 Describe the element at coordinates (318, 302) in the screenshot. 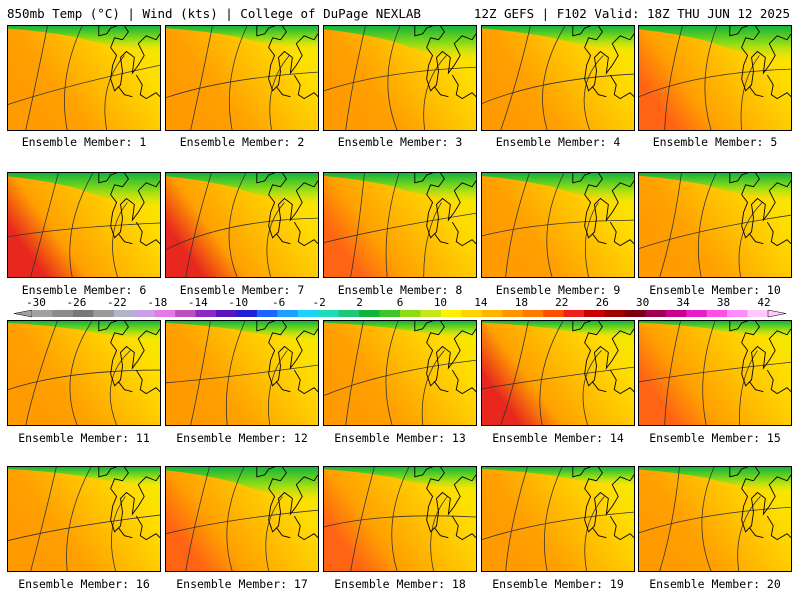

I see `scale-tick-label: -2` at that location.